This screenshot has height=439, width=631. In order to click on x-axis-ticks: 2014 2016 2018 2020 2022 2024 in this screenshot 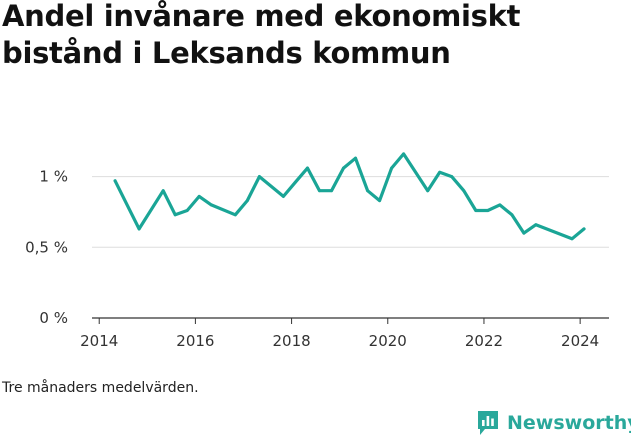, I will do `click(339, 334)`.